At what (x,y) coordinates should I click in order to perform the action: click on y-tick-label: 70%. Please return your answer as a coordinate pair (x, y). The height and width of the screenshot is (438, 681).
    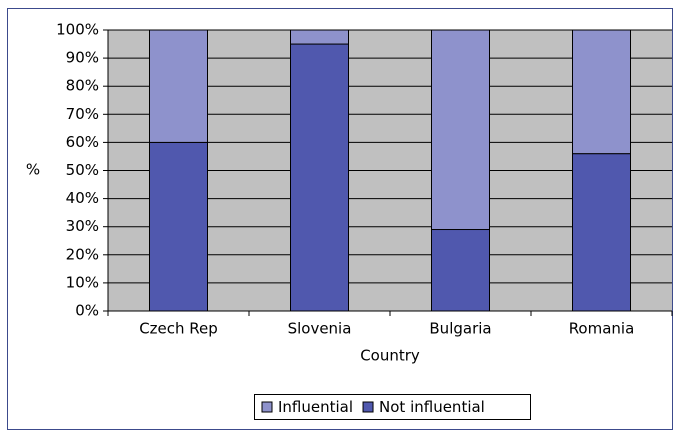
    Looking at the image, I should click on (82, 114).